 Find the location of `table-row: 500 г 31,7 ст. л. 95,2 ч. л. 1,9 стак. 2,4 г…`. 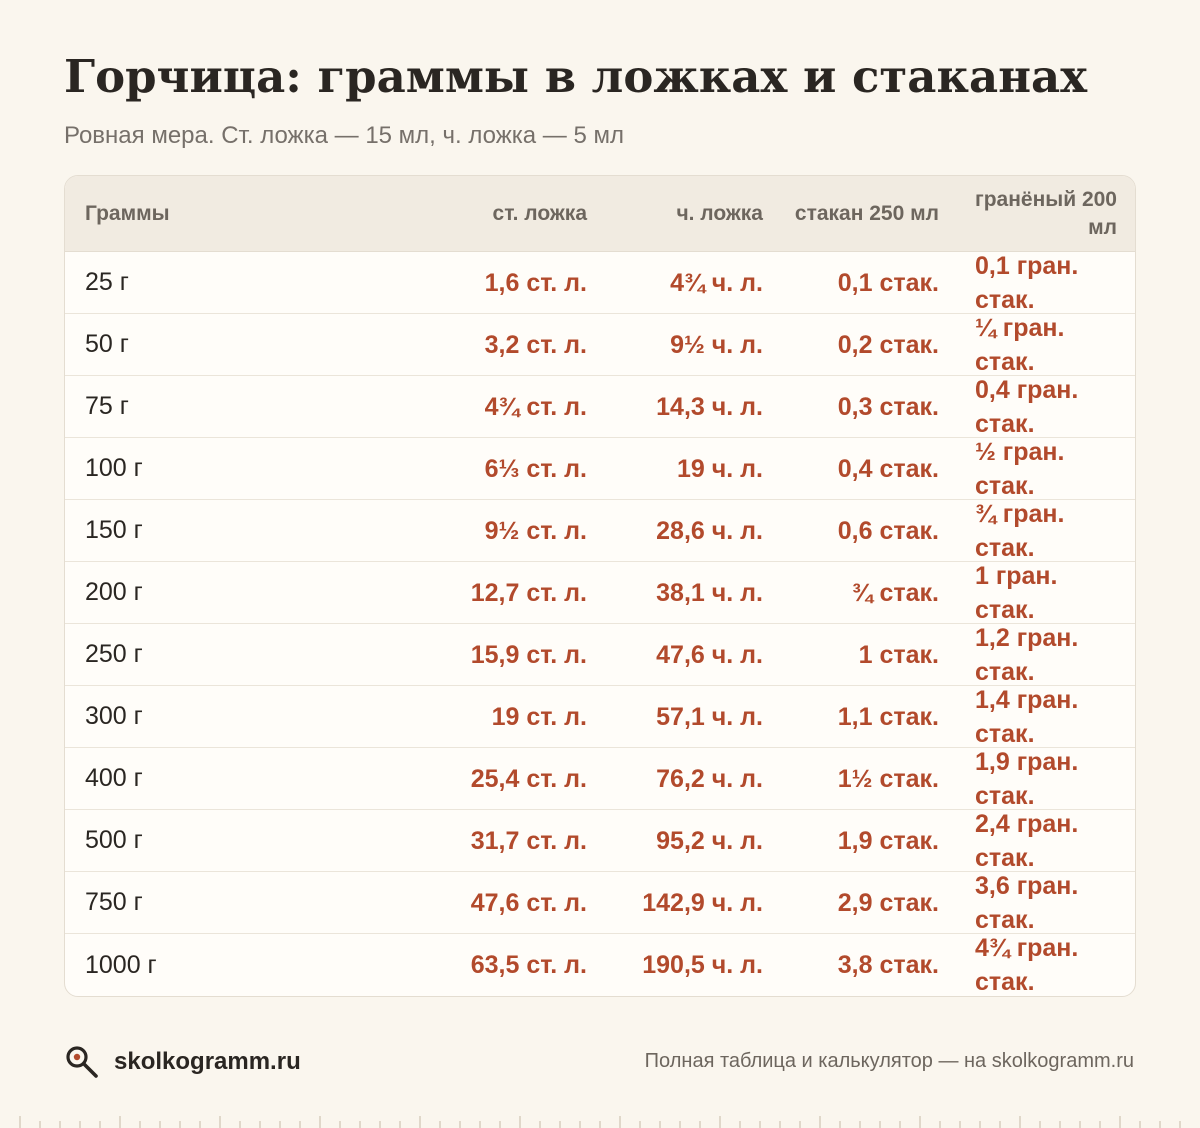

table-row: 500 г 31,7 ст. л. 95,2 ч. л. 1,9 стак. 2,4 г… is located at coordinates (600, 841).